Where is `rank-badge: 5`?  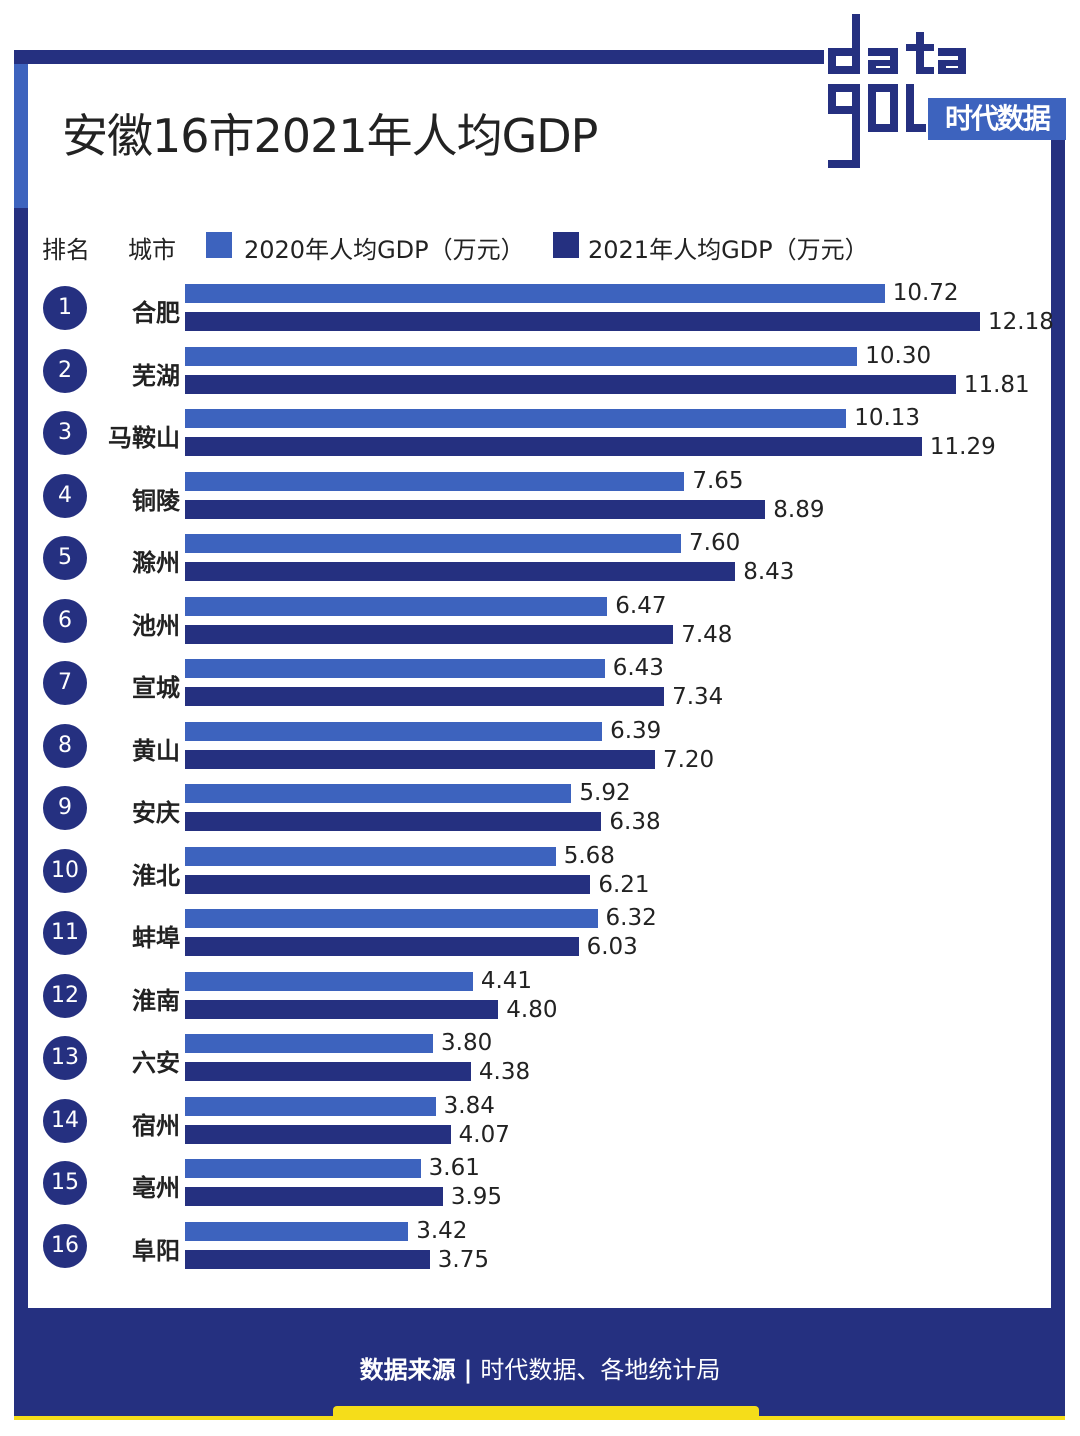
rank-badge: 5 is located at coordinates (65, 558).